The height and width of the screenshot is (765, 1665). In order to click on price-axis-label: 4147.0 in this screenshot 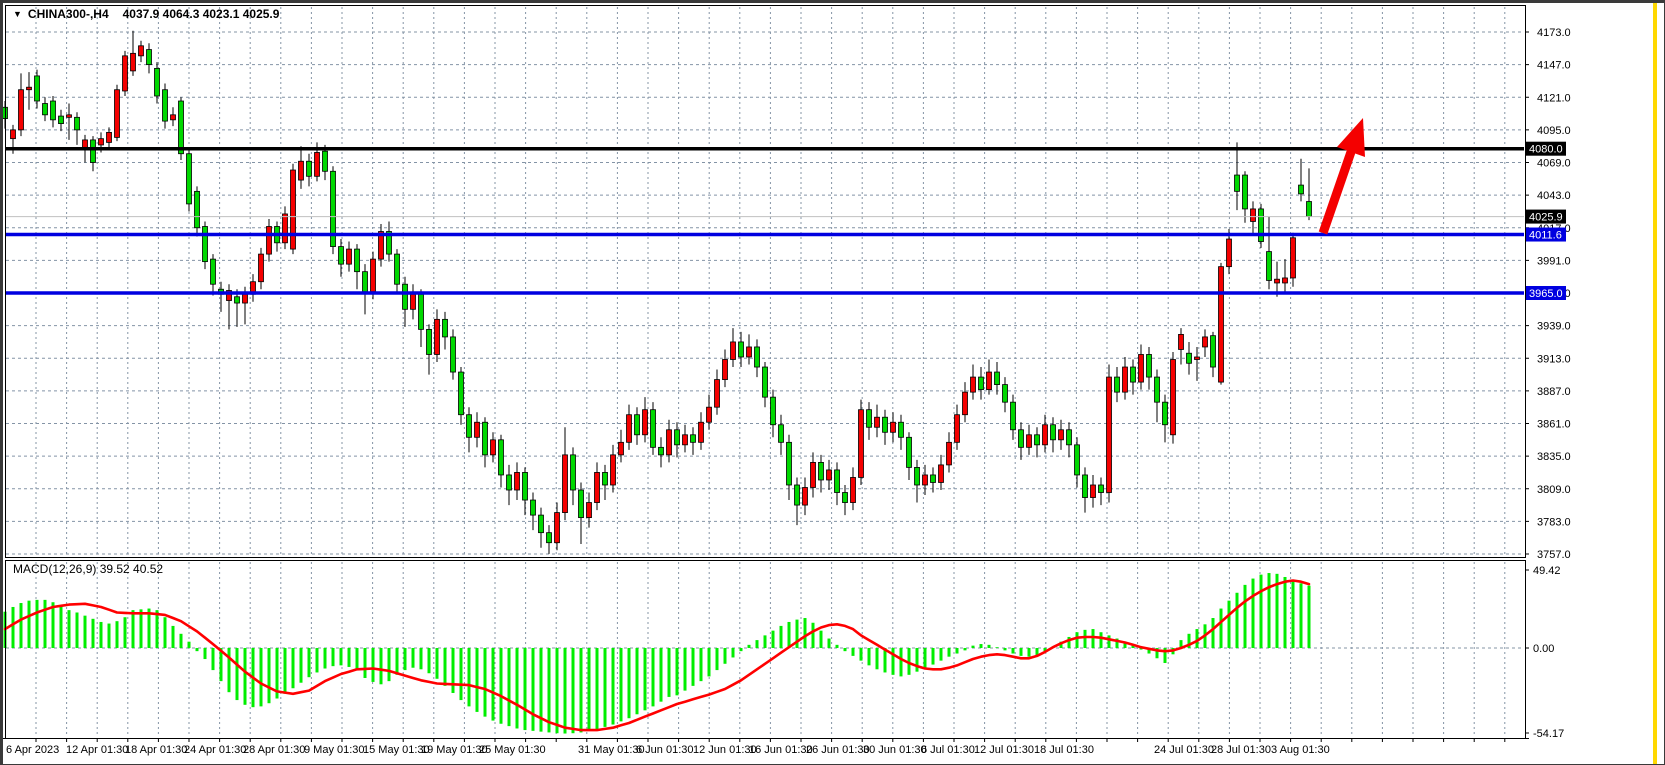, I will do `click(1554, 66)`.